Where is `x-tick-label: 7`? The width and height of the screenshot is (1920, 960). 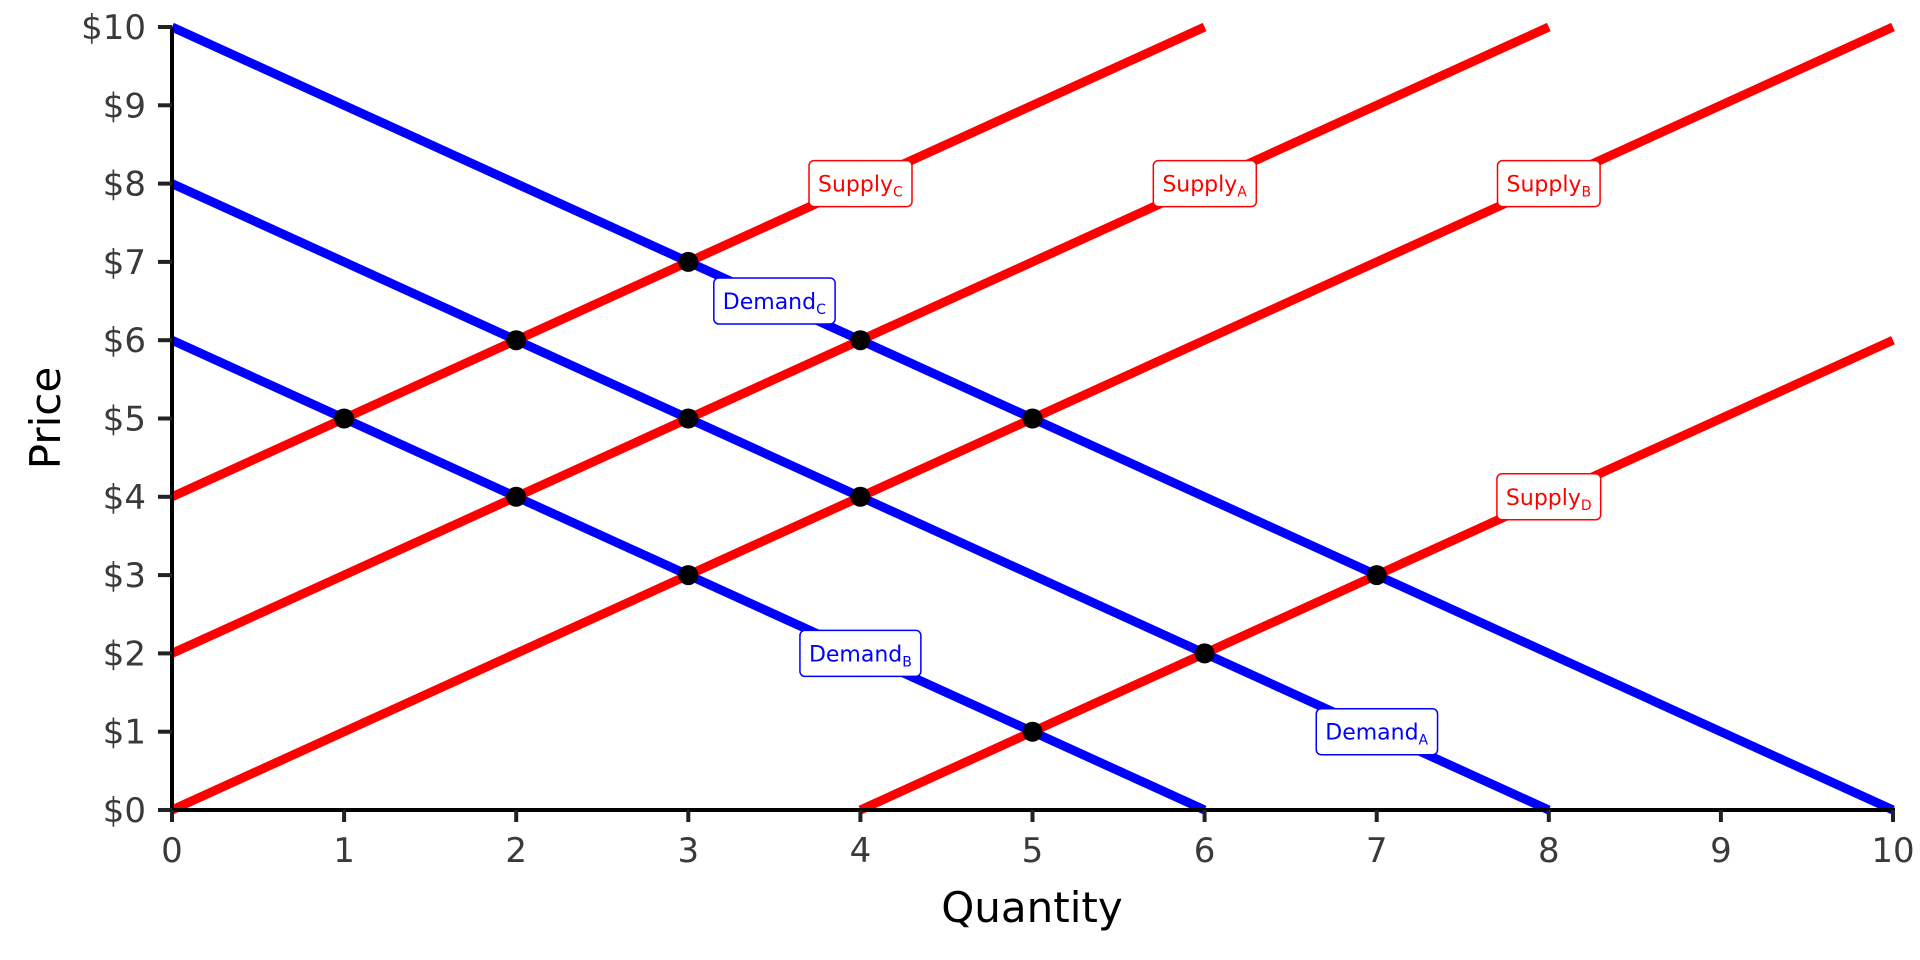
x-tick-label: 7 is located at coordinates (1377, 851).